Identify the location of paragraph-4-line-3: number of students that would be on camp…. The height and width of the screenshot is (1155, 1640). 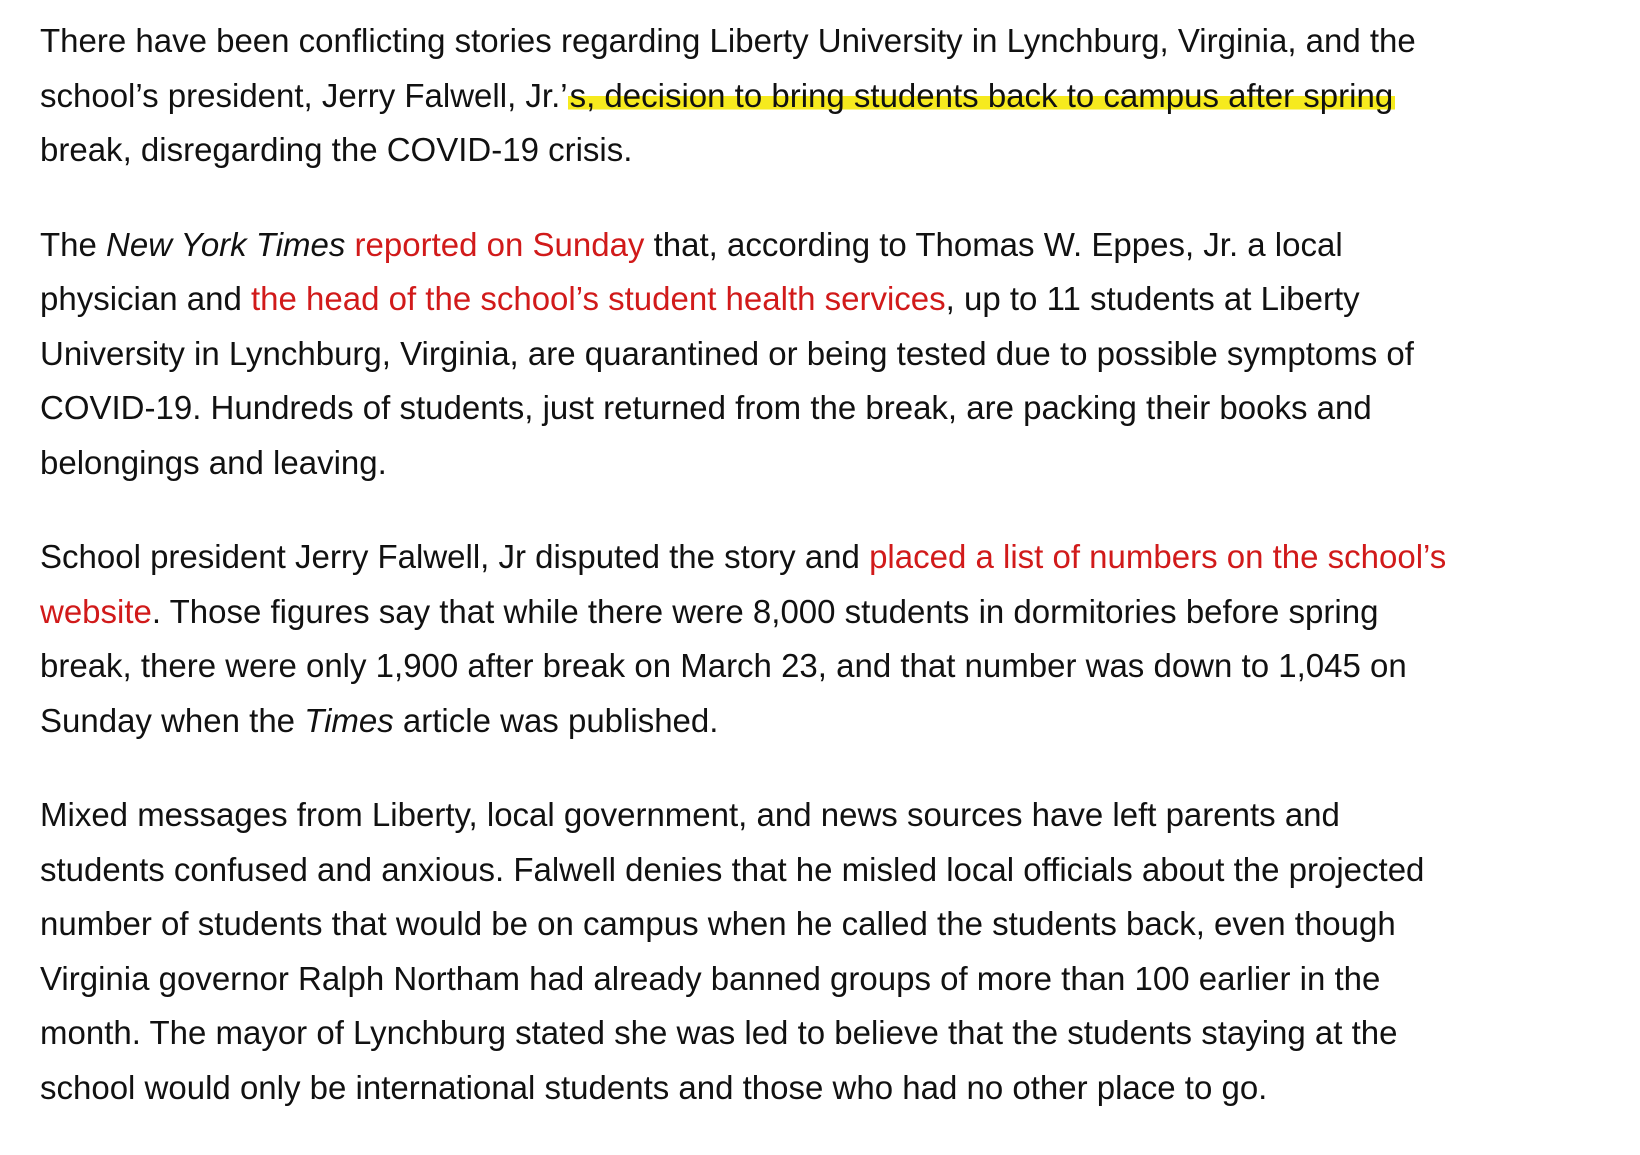
(832, 924).